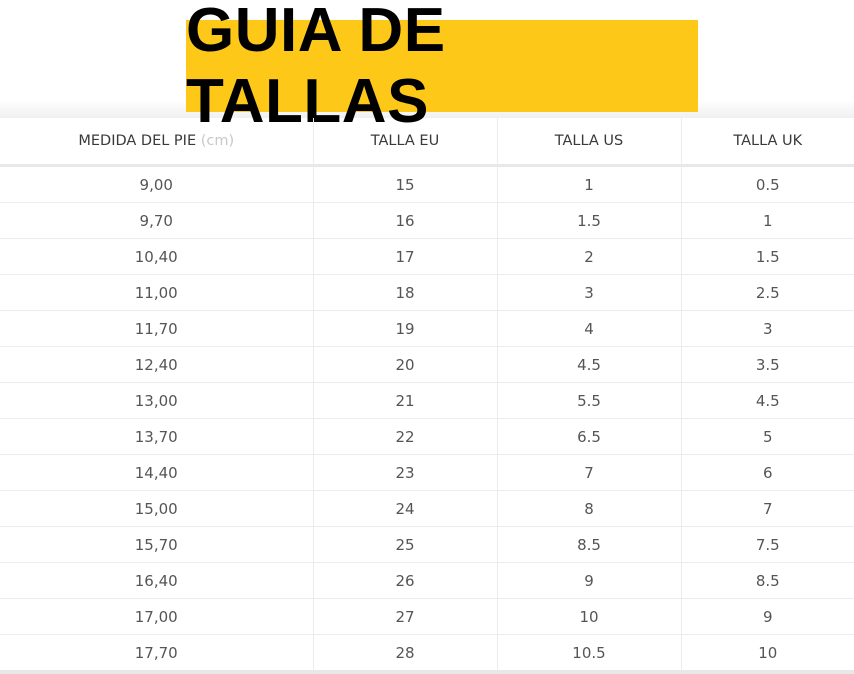  I want to click on cell-foot-length: 16,40, so click(157, 580).